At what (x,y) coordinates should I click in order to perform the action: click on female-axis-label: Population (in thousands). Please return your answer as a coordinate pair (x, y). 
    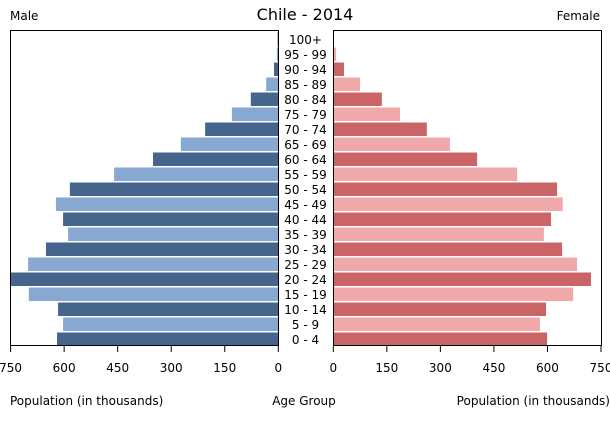
    Looking at the image, I should click on (533, 401).